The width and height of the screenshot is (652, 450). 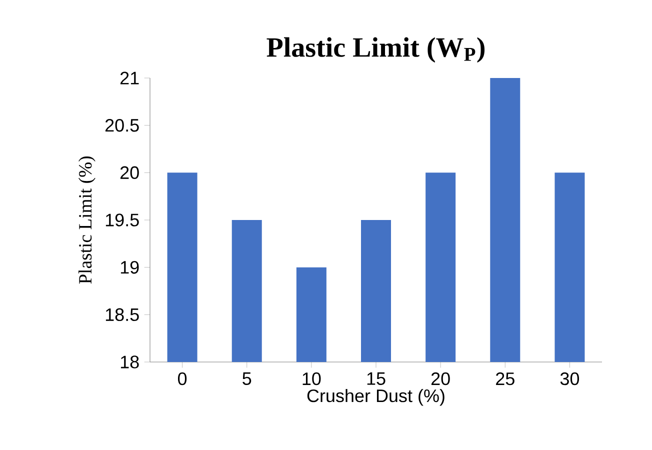 I want to click on y-tick-label: 18.5, so click(x=122, y=315).